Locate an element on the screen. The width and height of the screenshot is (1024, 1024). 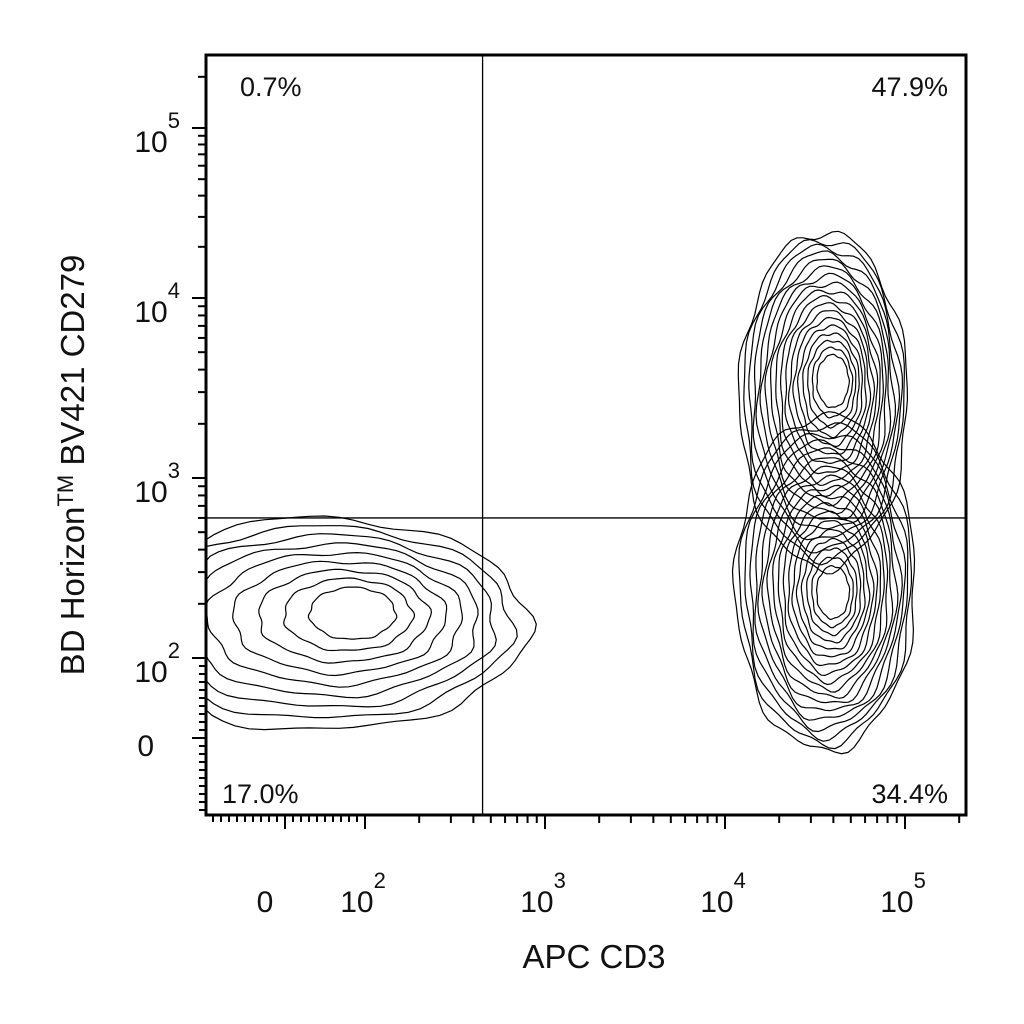
x-tick-label: 10³ is located at coordinates (543, 893).